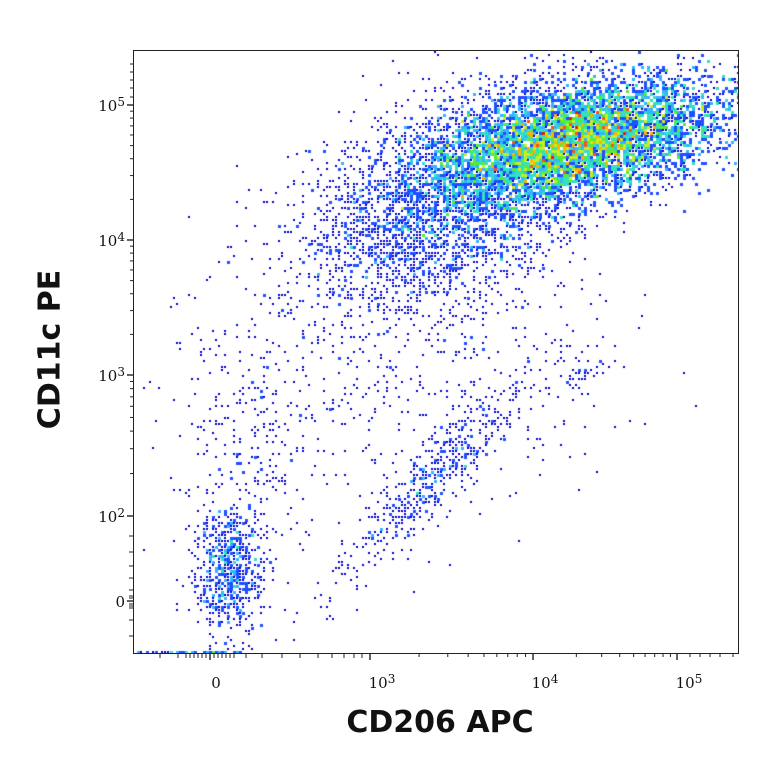 The width and height of the screenshot is (764, 764). I want to click on x-tick-label: 10⁴, so click(545, 682).